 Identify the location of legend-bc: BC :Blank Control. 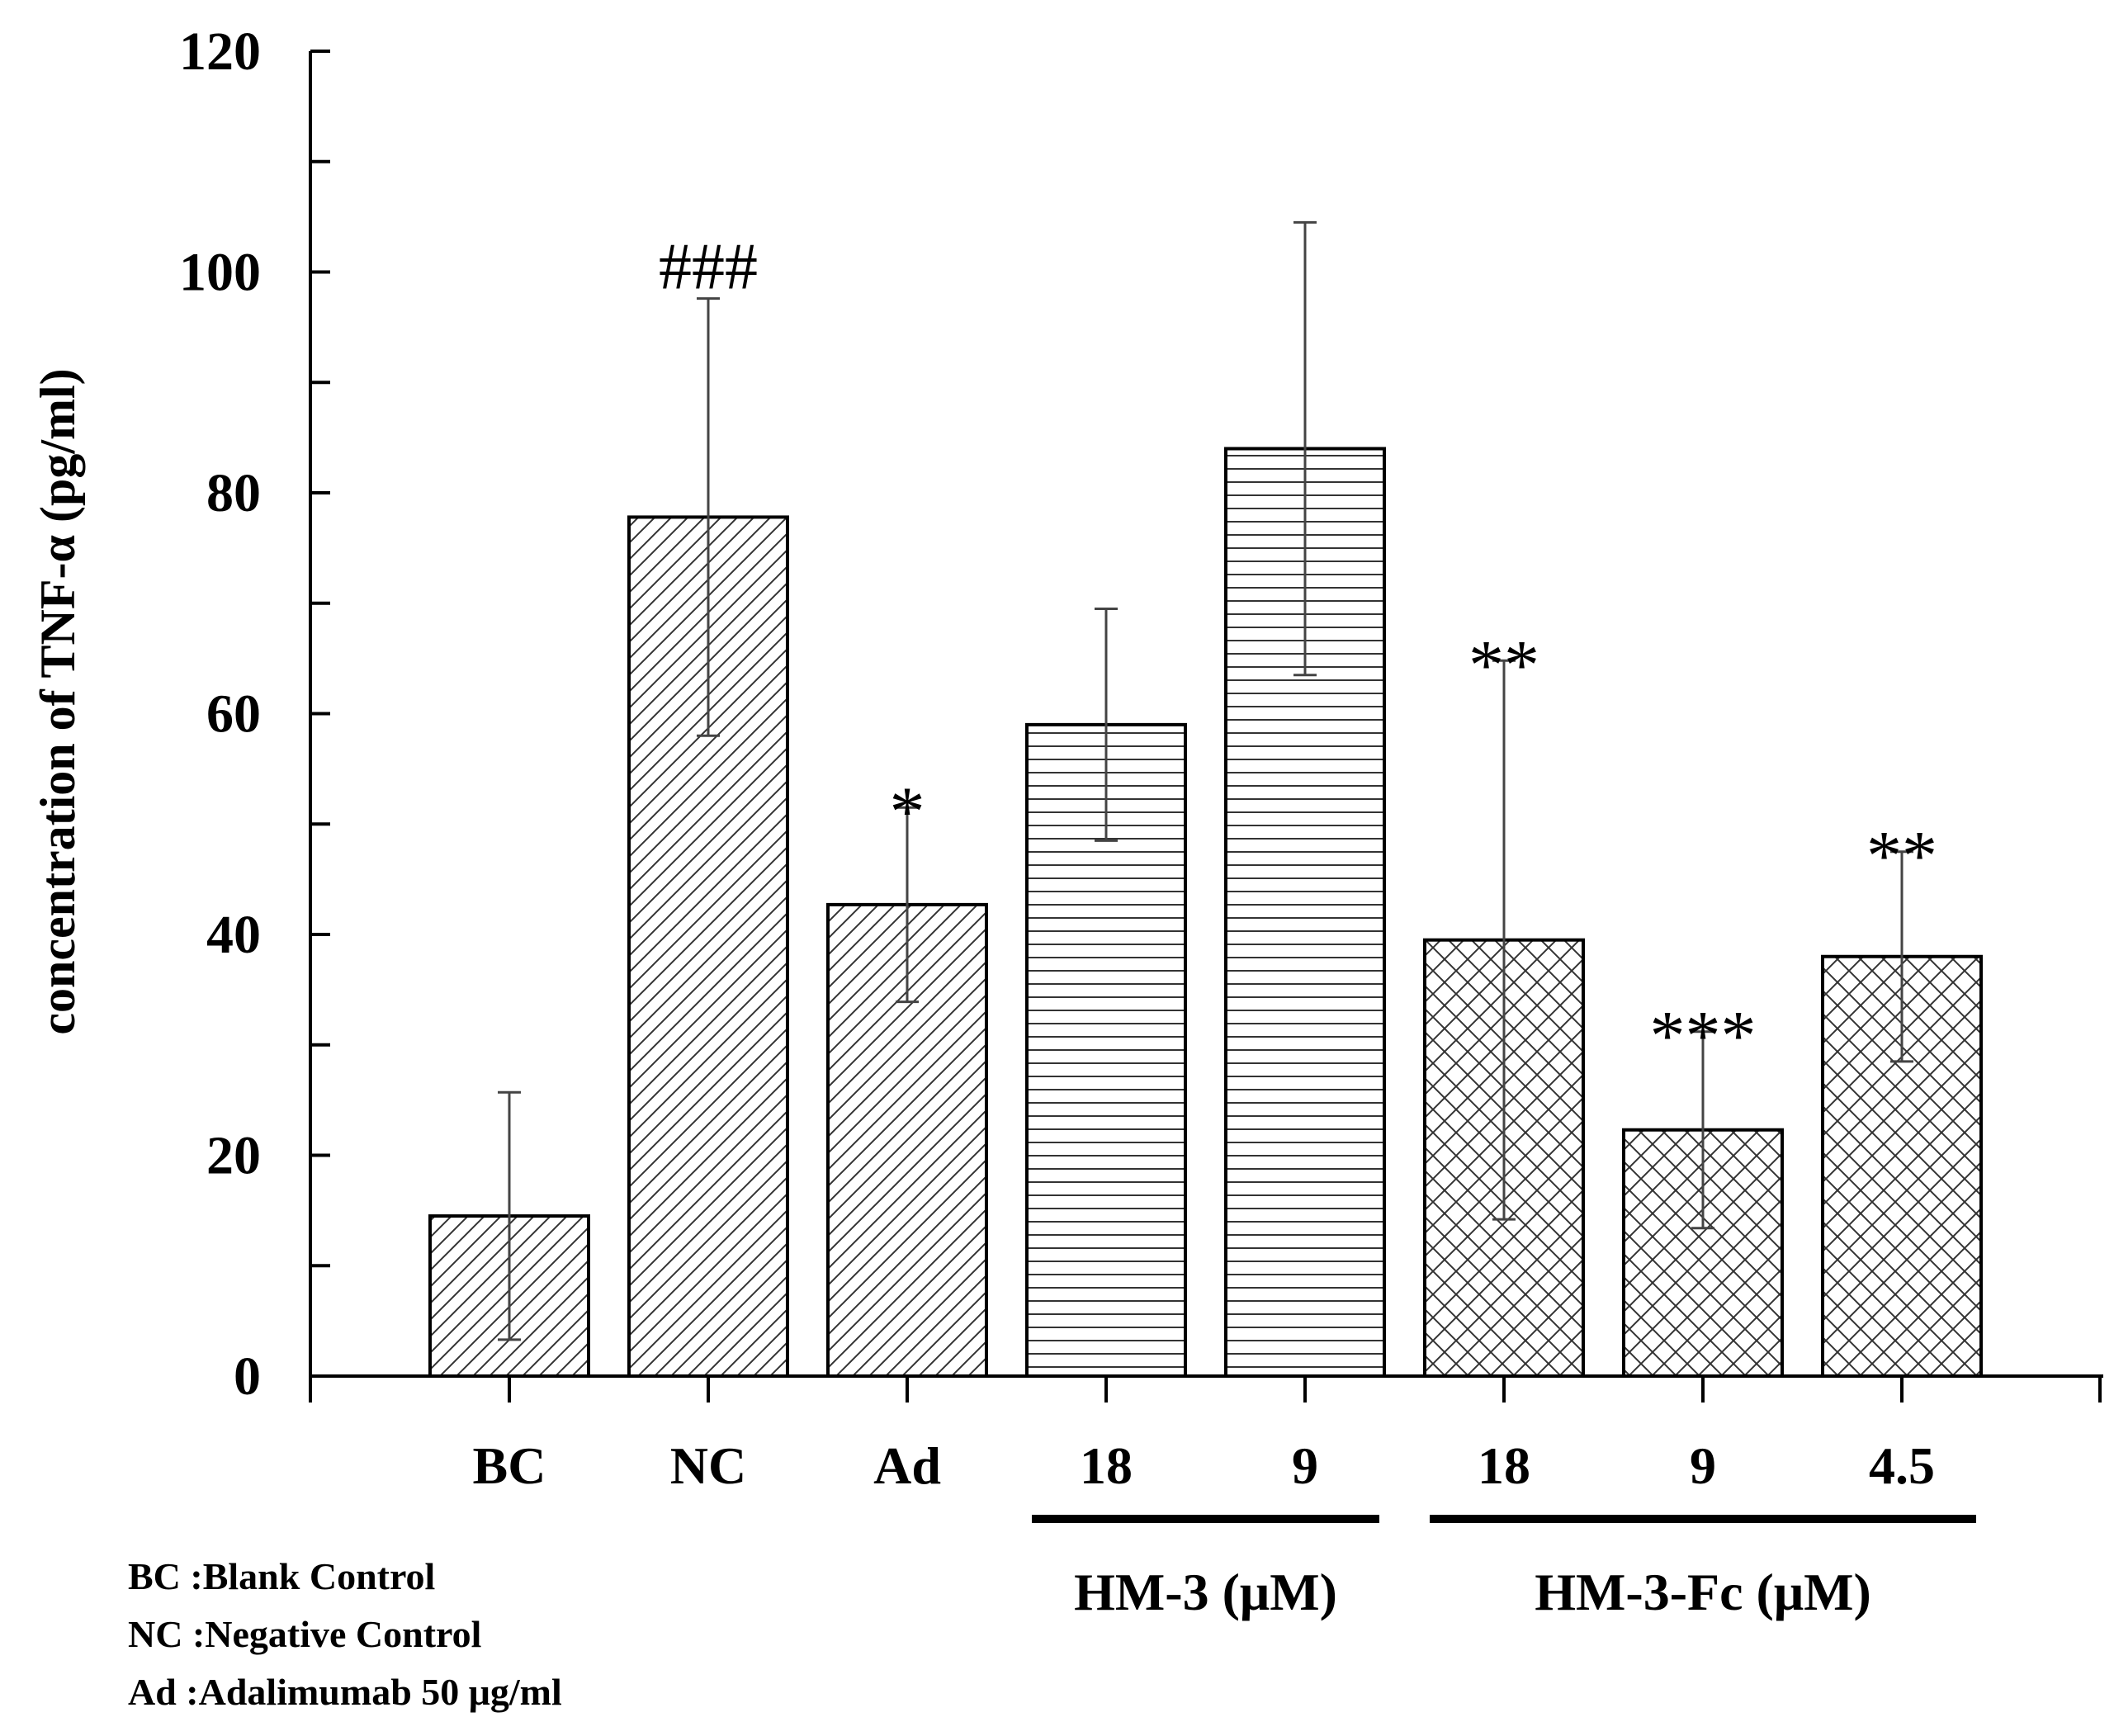
(281, 1576).